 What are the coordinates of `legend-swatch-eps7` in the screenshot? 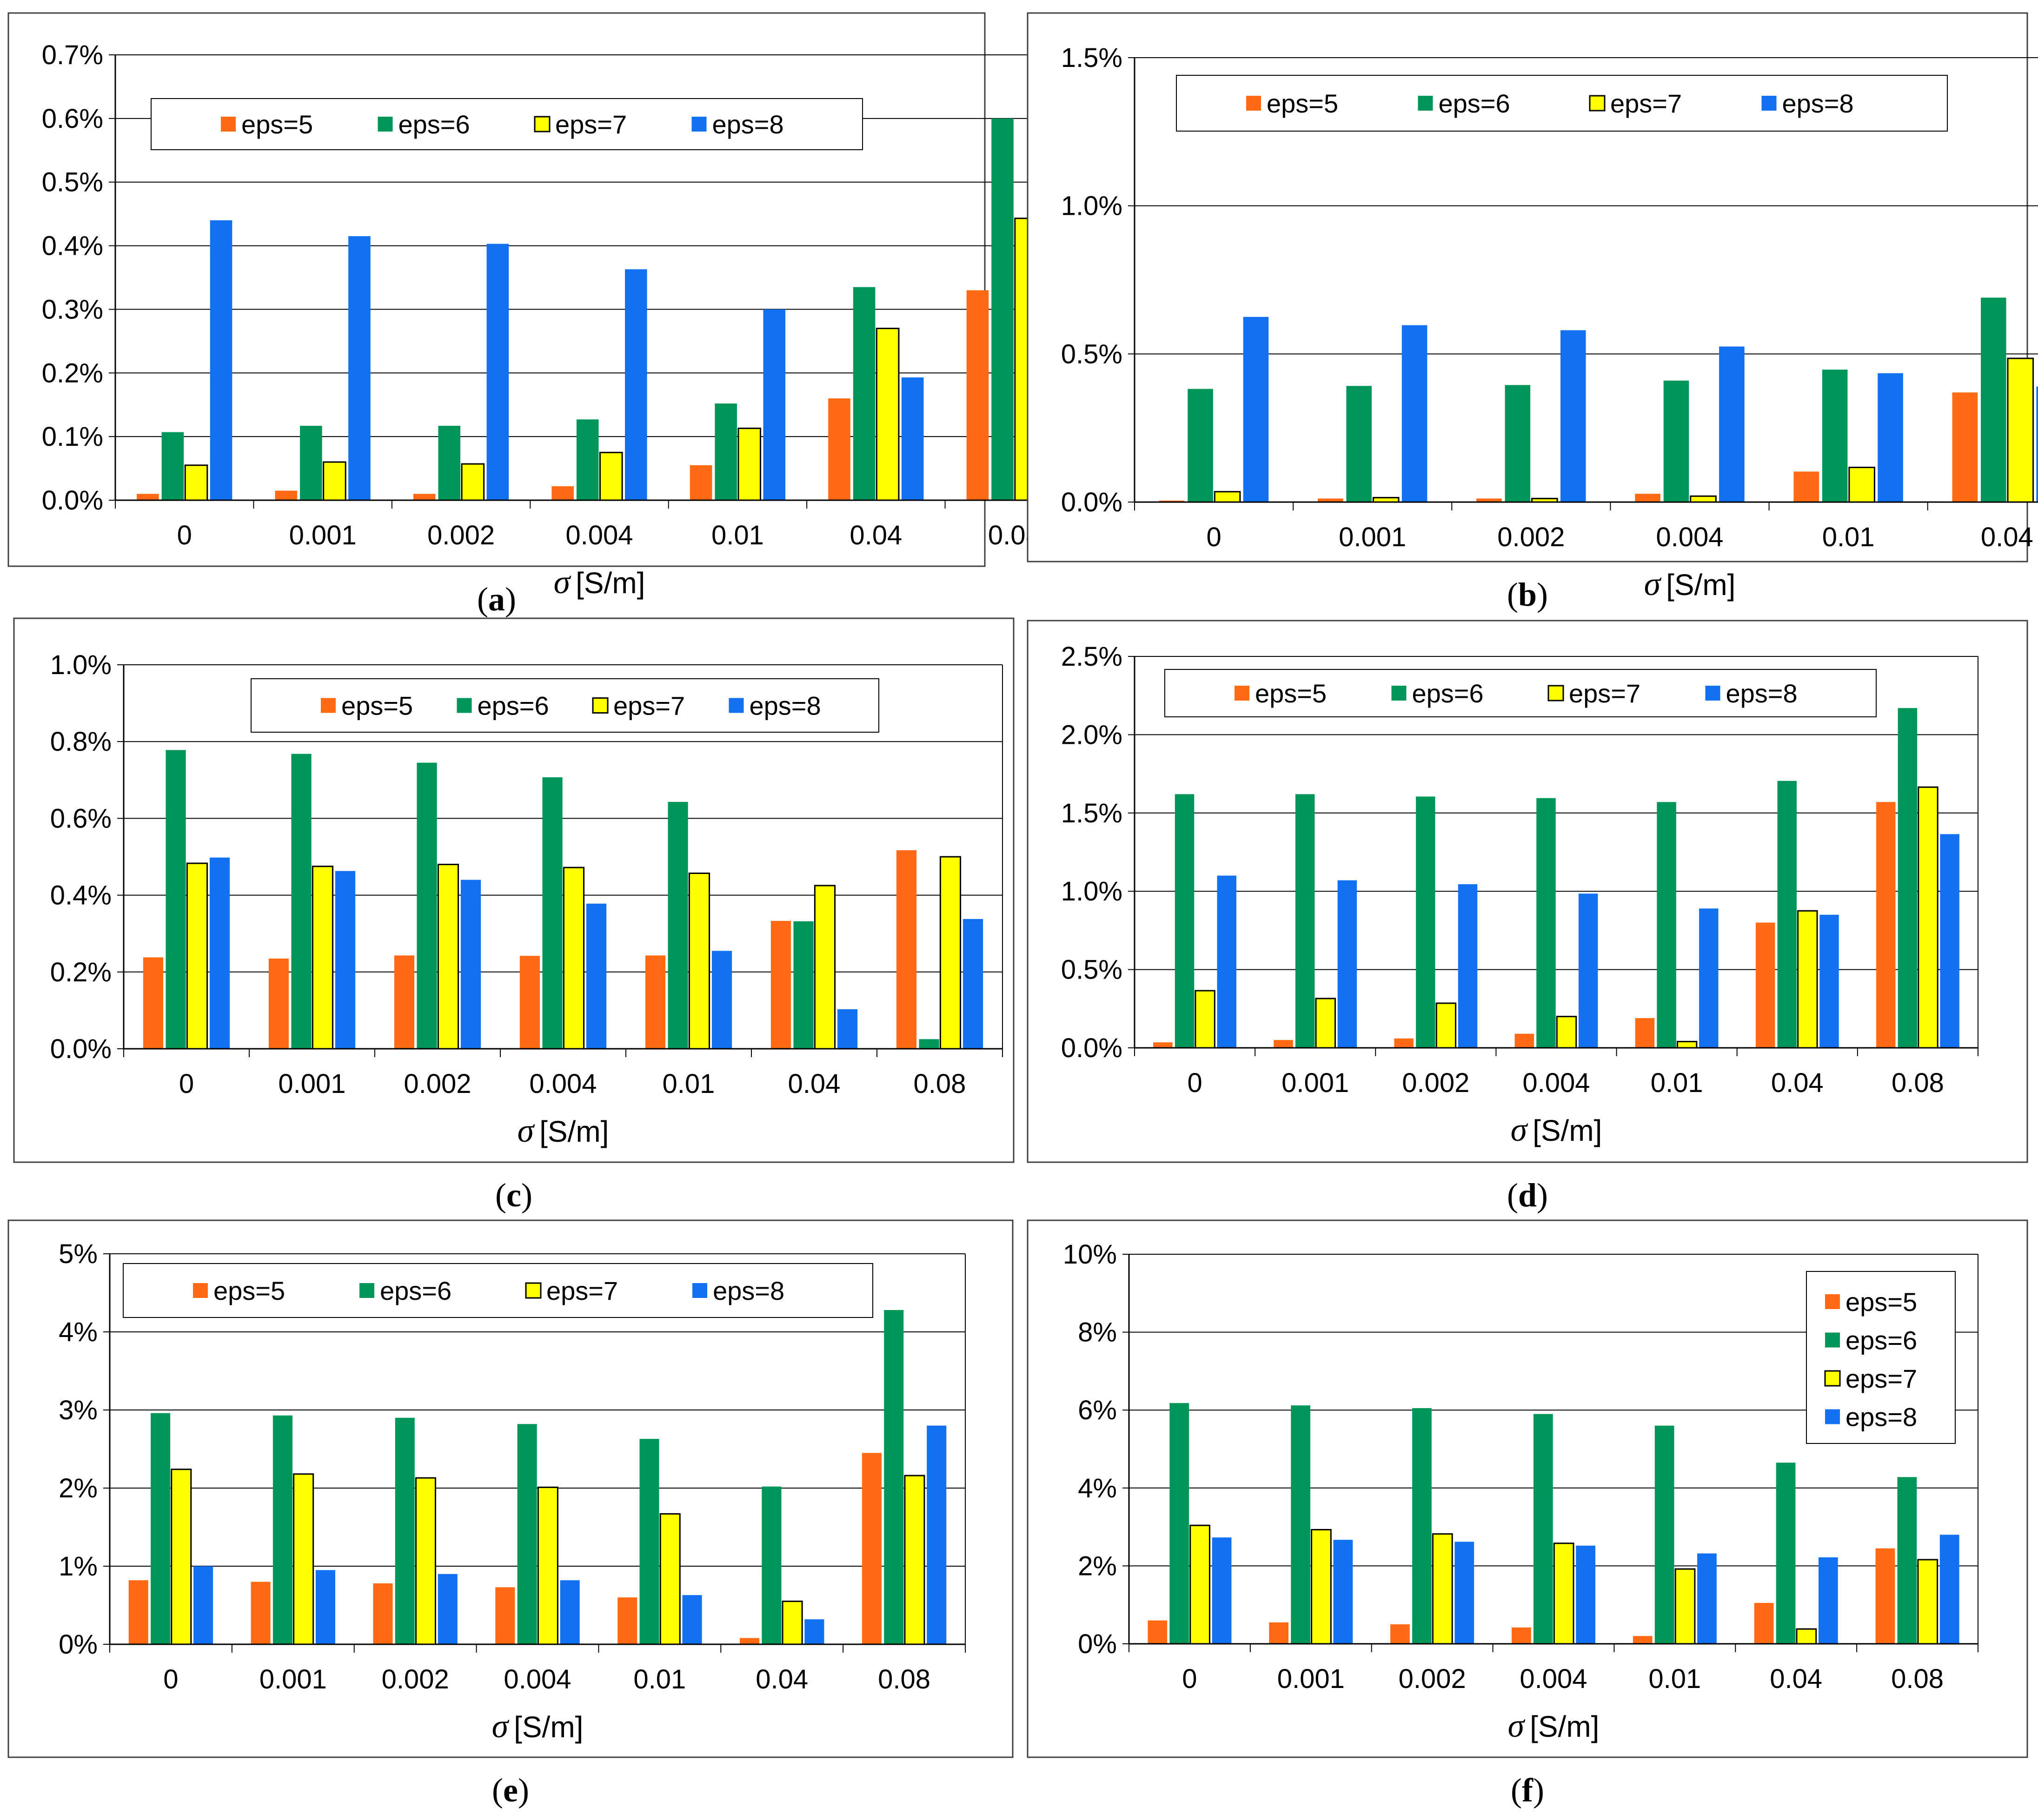 It's located at (1597, 103).